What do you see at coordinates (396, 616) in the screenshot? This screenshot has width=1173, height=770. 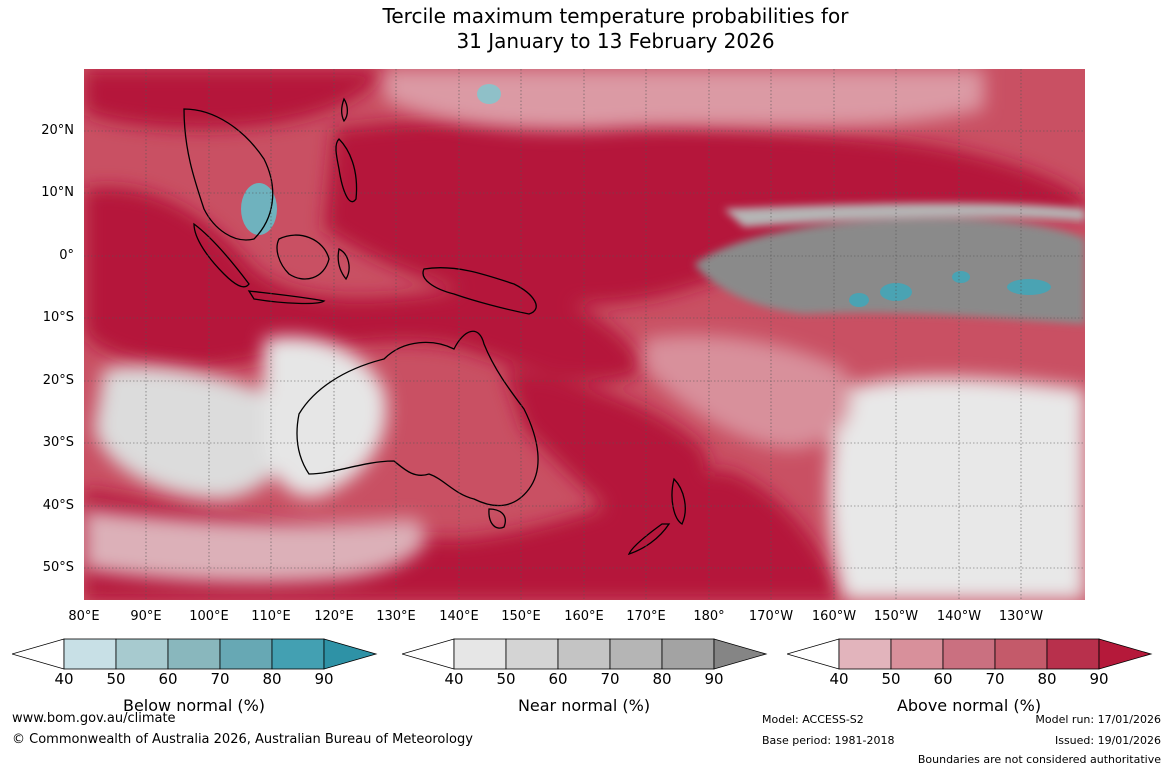 I see `lon-label: 130°E` at bounding box center [396, 616].